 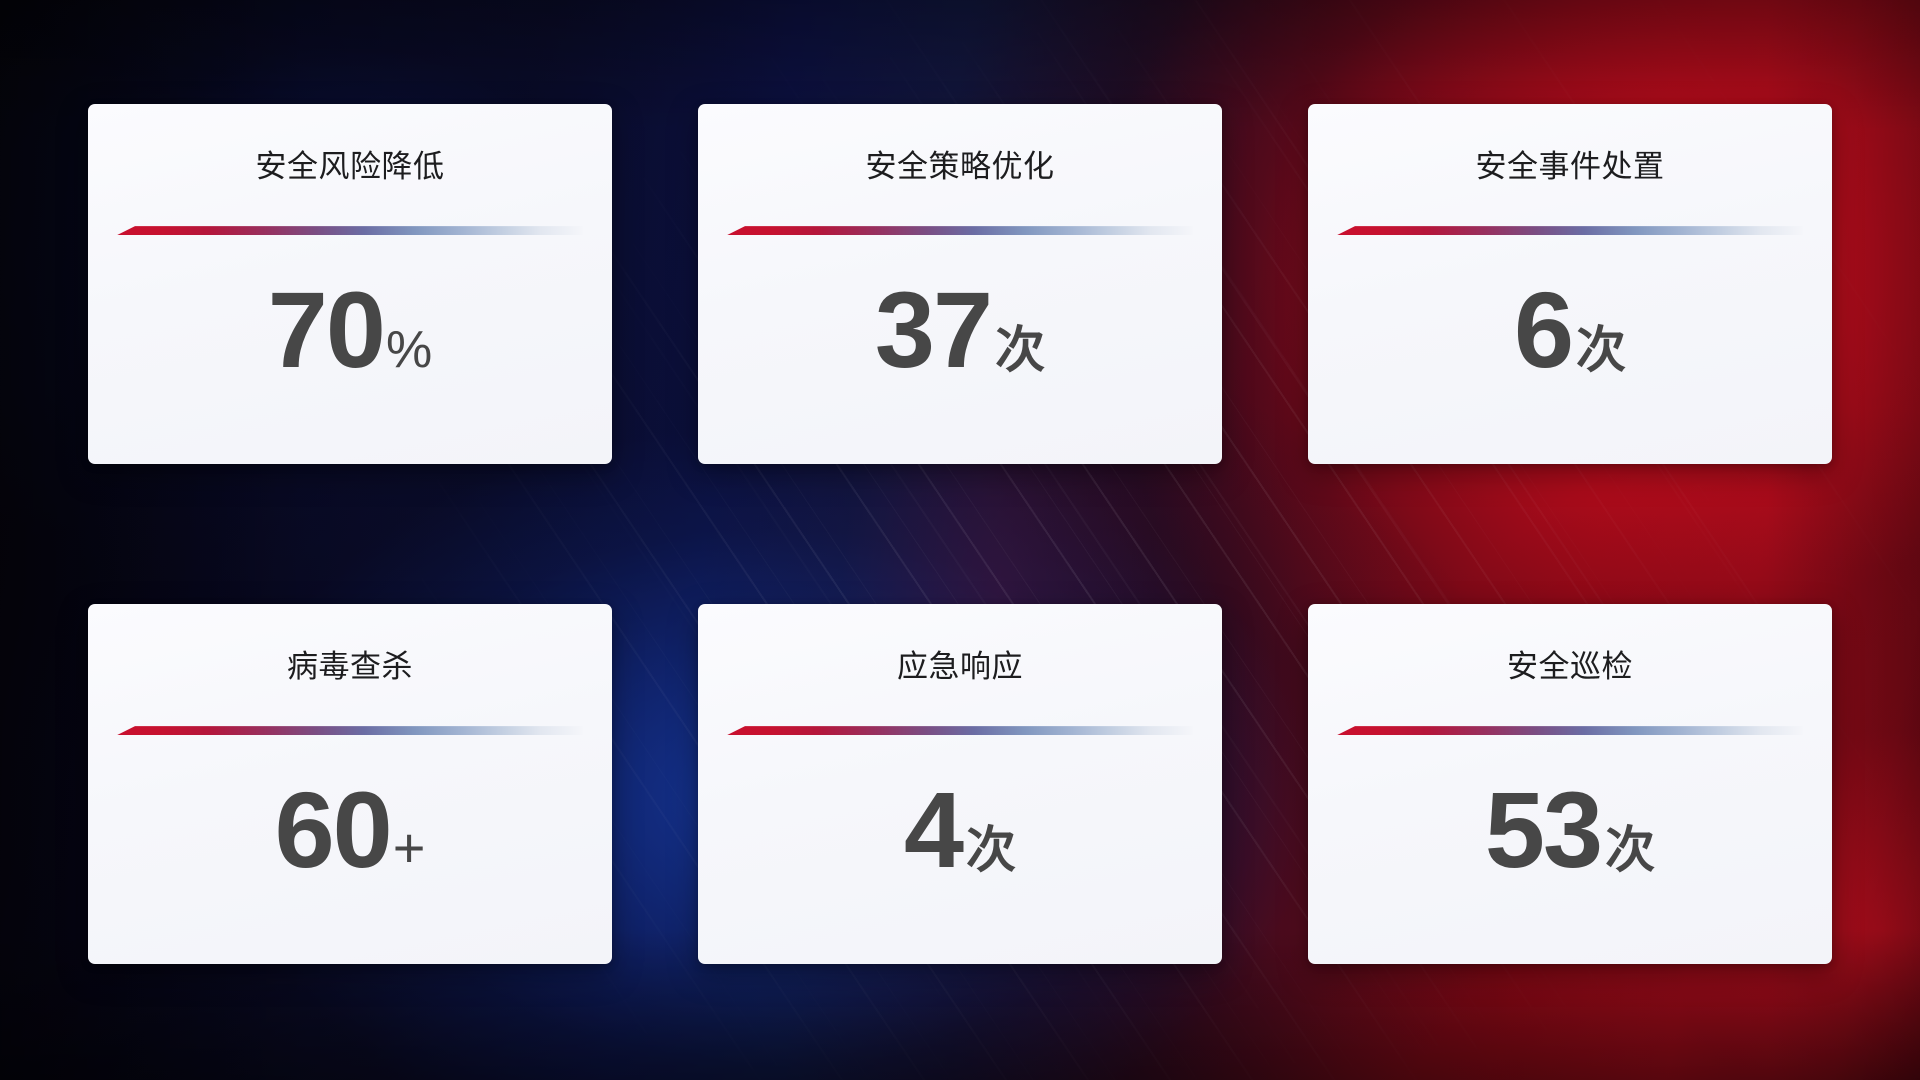 I want to click on stat-card: 安全事件处置 6 次, so click(x=1570, y=284).